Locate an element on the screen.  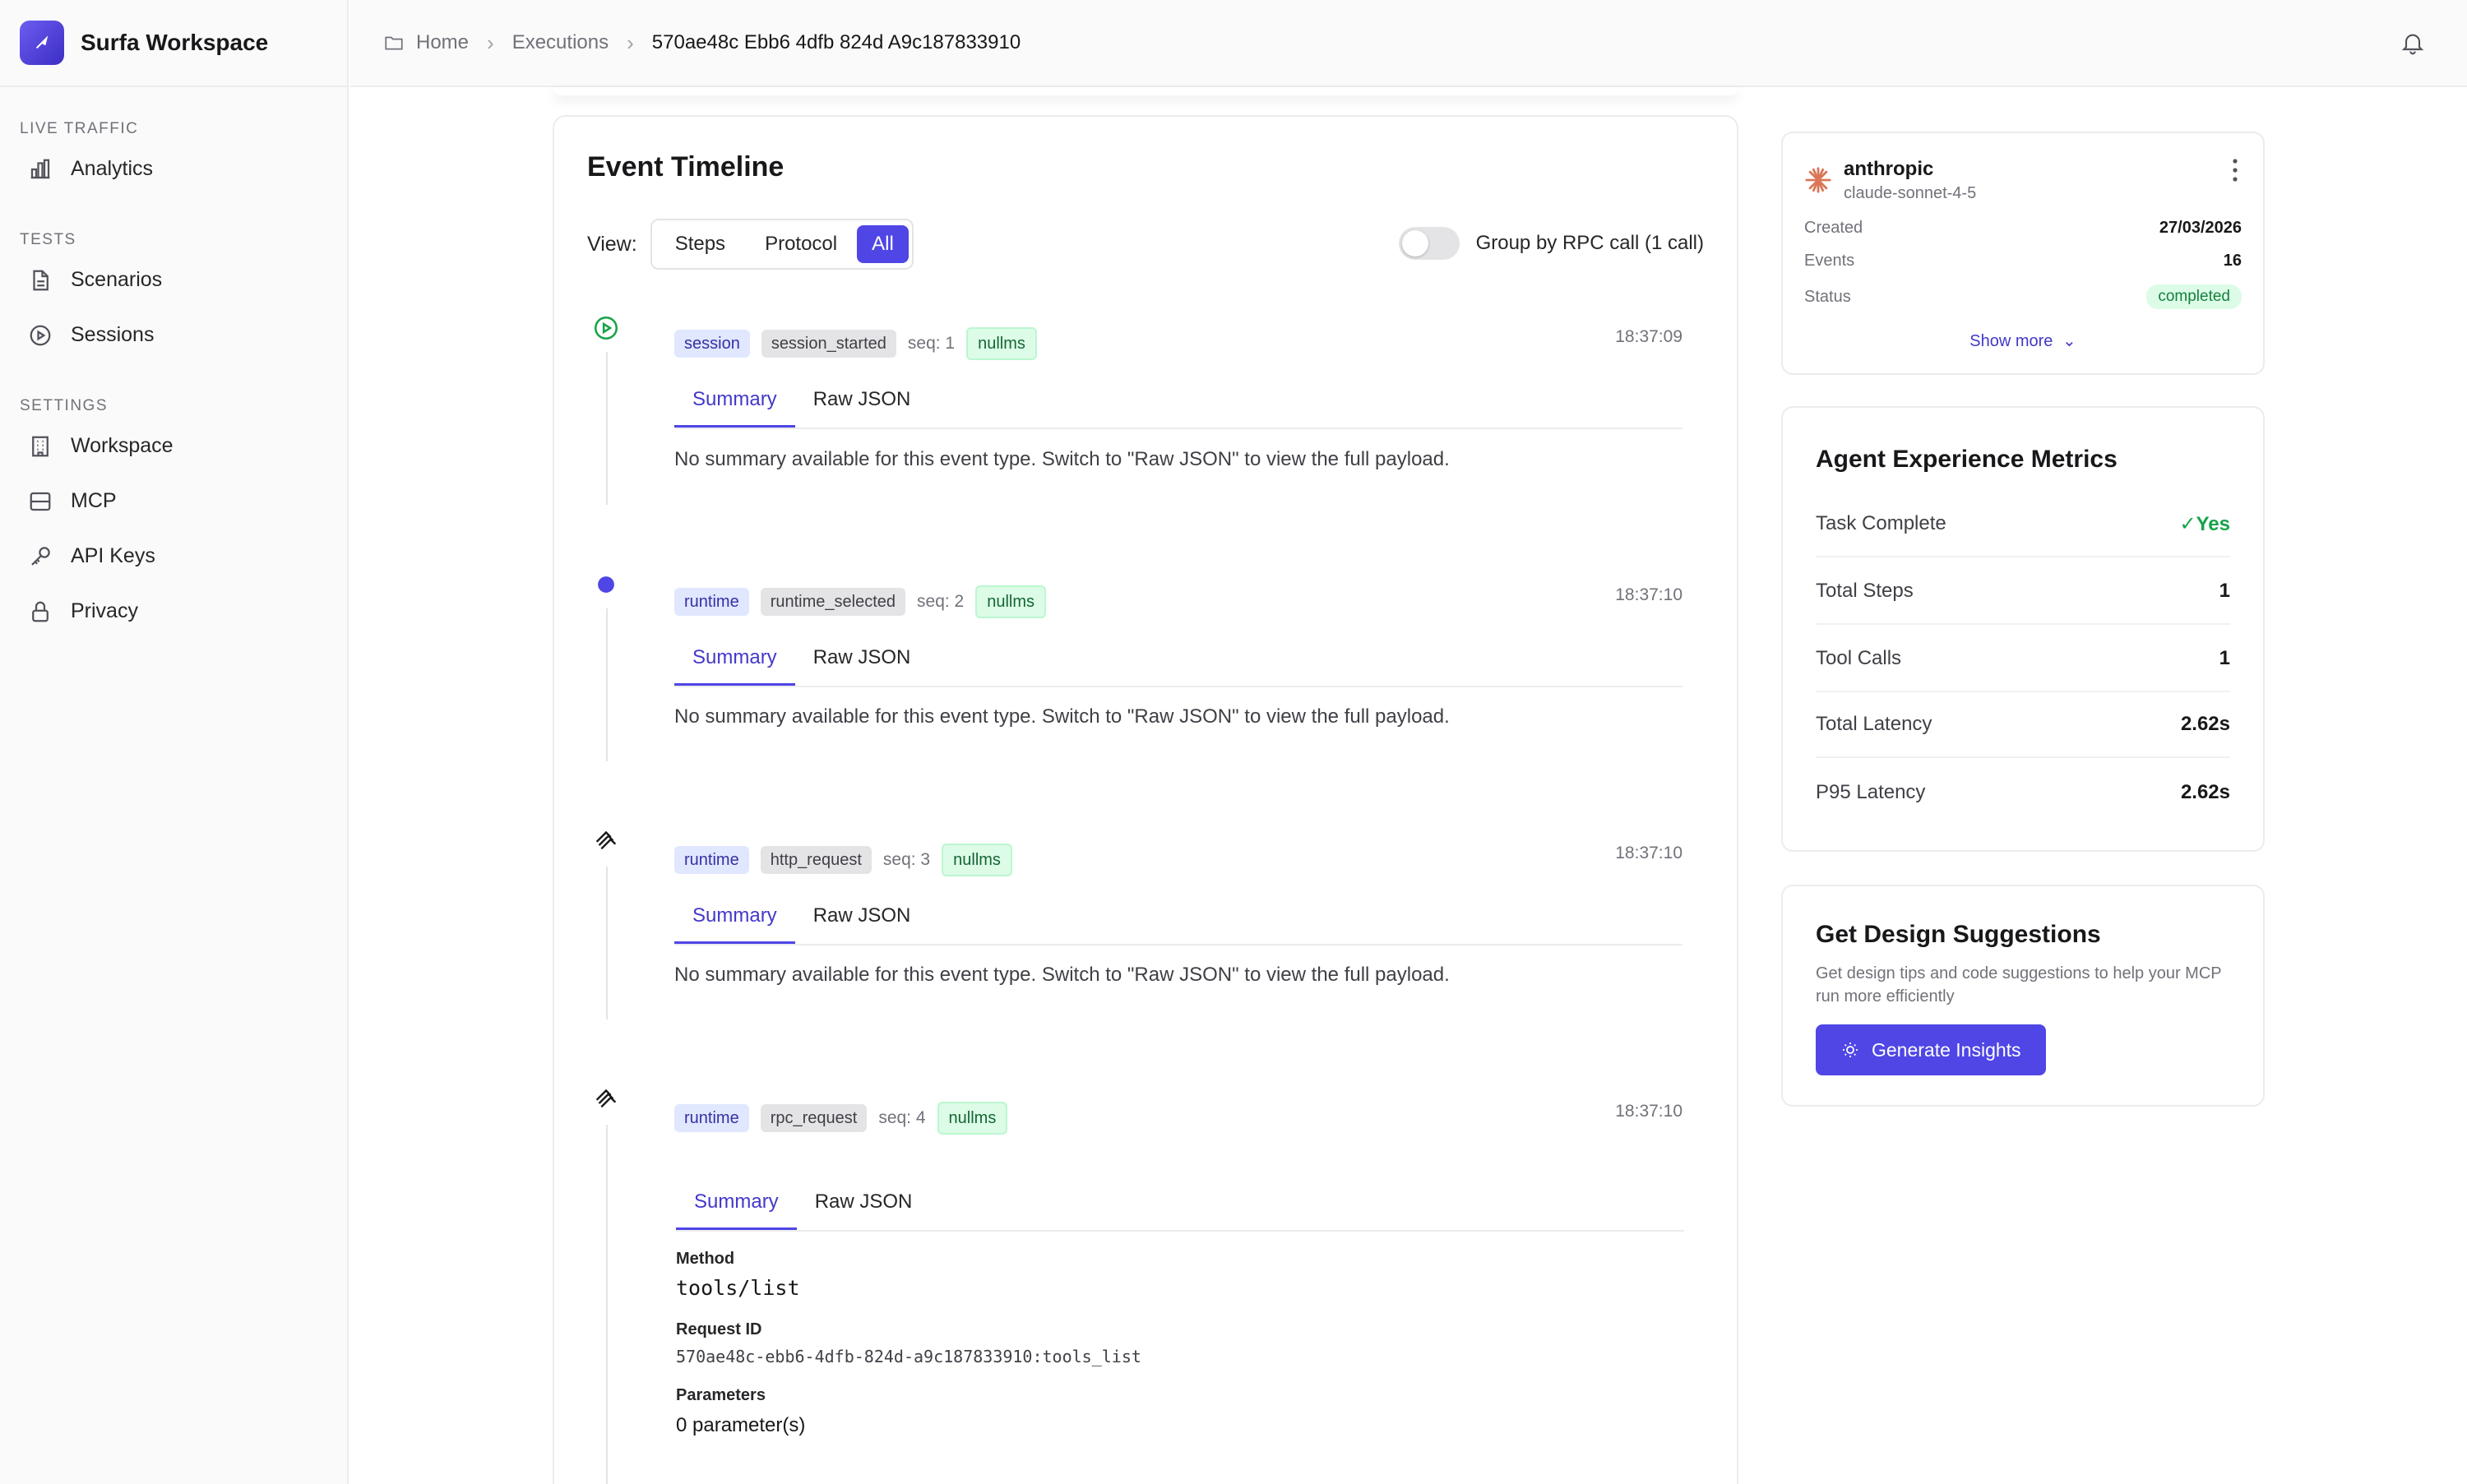
view-label: View: is located at coordinates (612, 244).